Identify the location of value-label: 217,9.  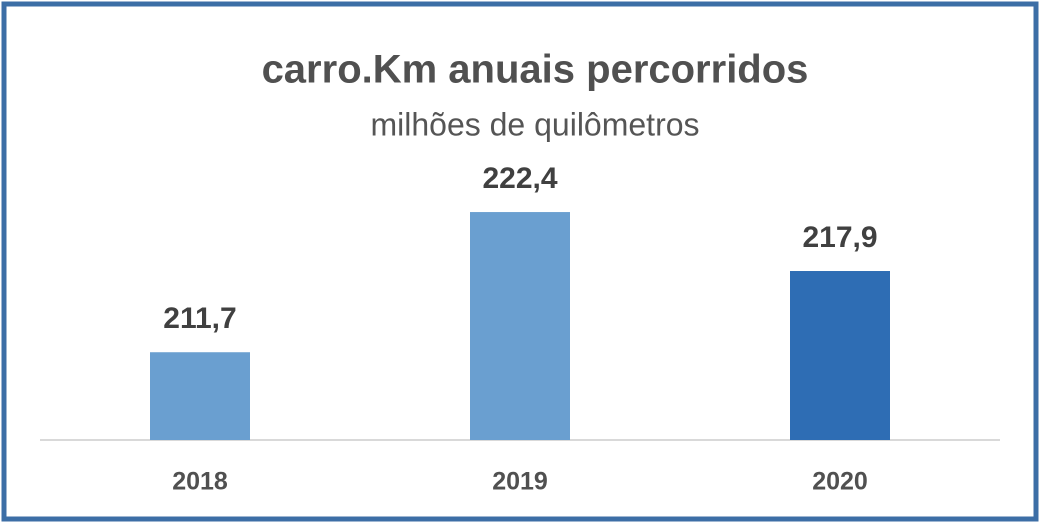
(839, 237).